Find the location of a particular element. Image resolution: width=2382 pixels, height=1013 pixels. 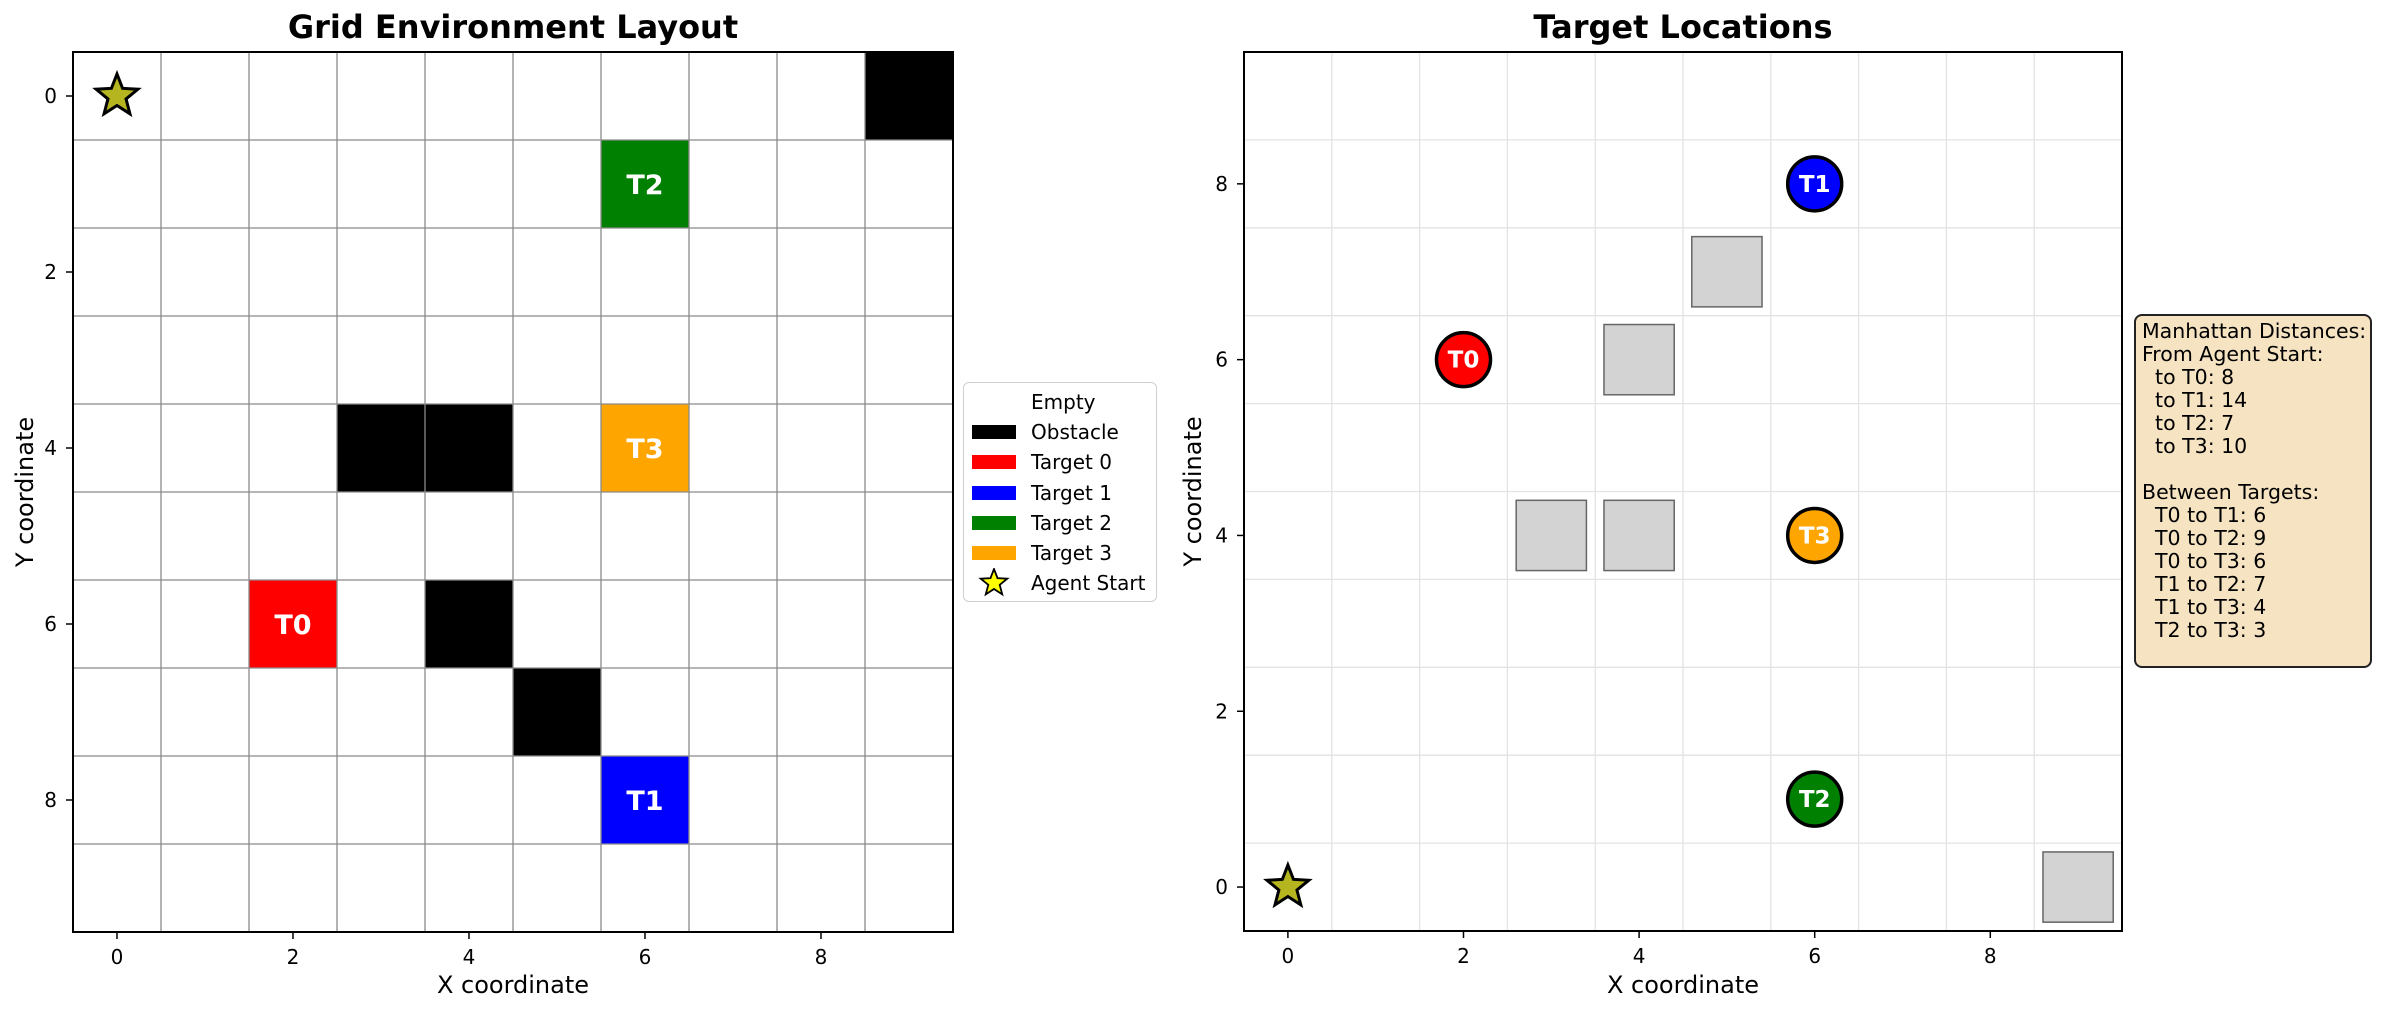

legend-label: Target 0 is located at coordinates (1071, 462).